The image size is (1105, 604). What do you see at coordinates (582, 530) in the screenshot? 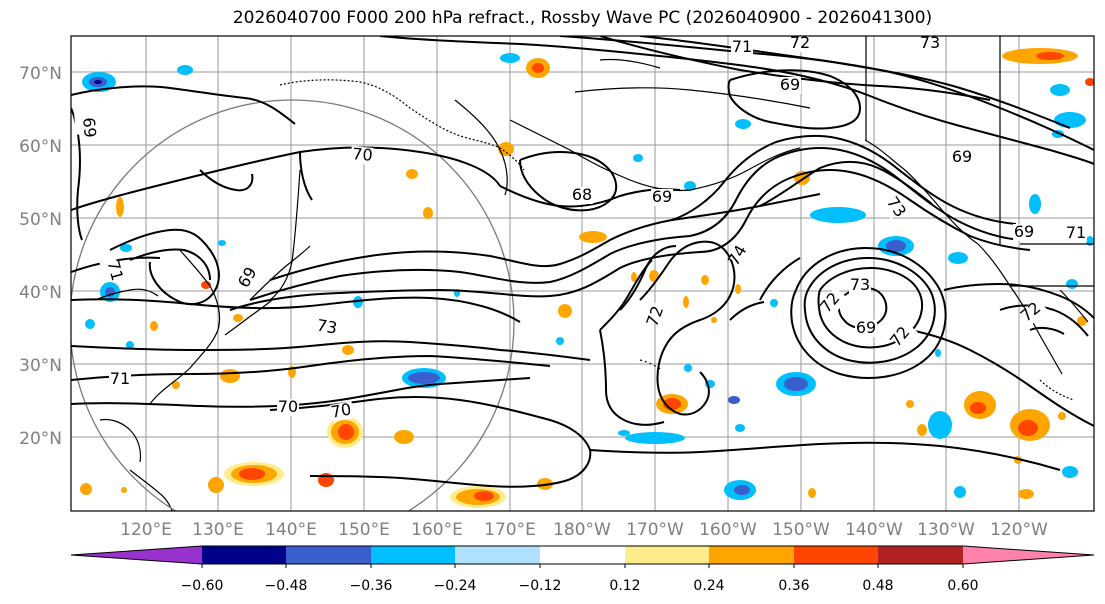
I see `longitude-label: 180°W` at bounding box center [582, 530].